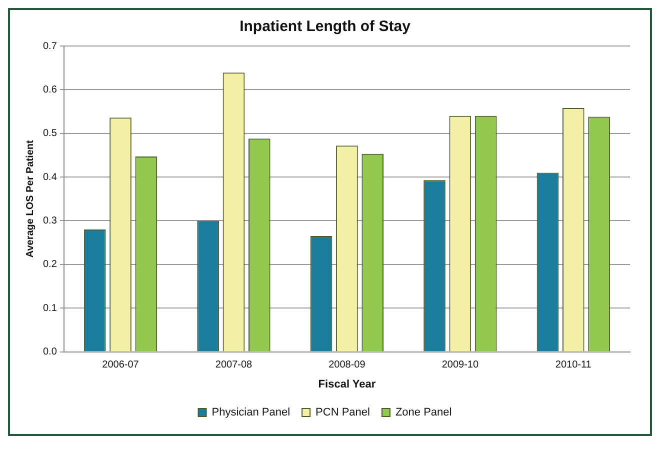  I want to click on legend-label: Physician Panel, so click(251, 412).